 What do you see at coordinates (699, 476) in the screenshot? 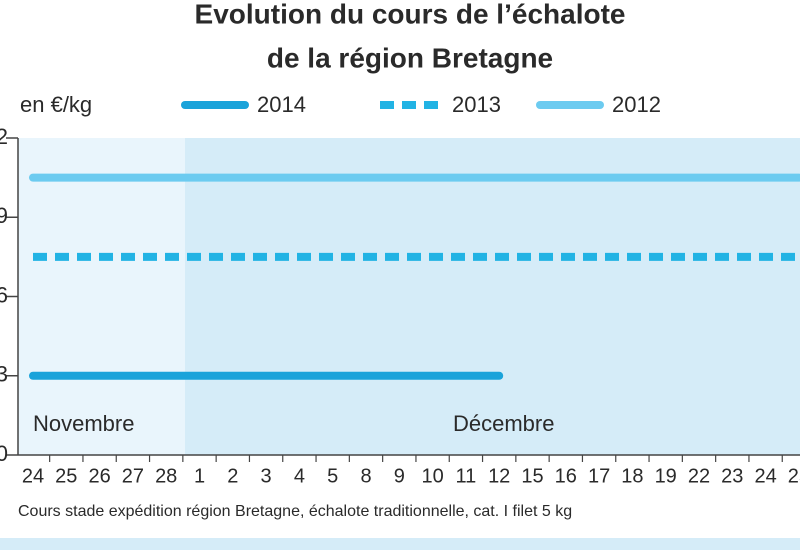
I see `x-tick-label: 22` at bounding box center [699, 476].